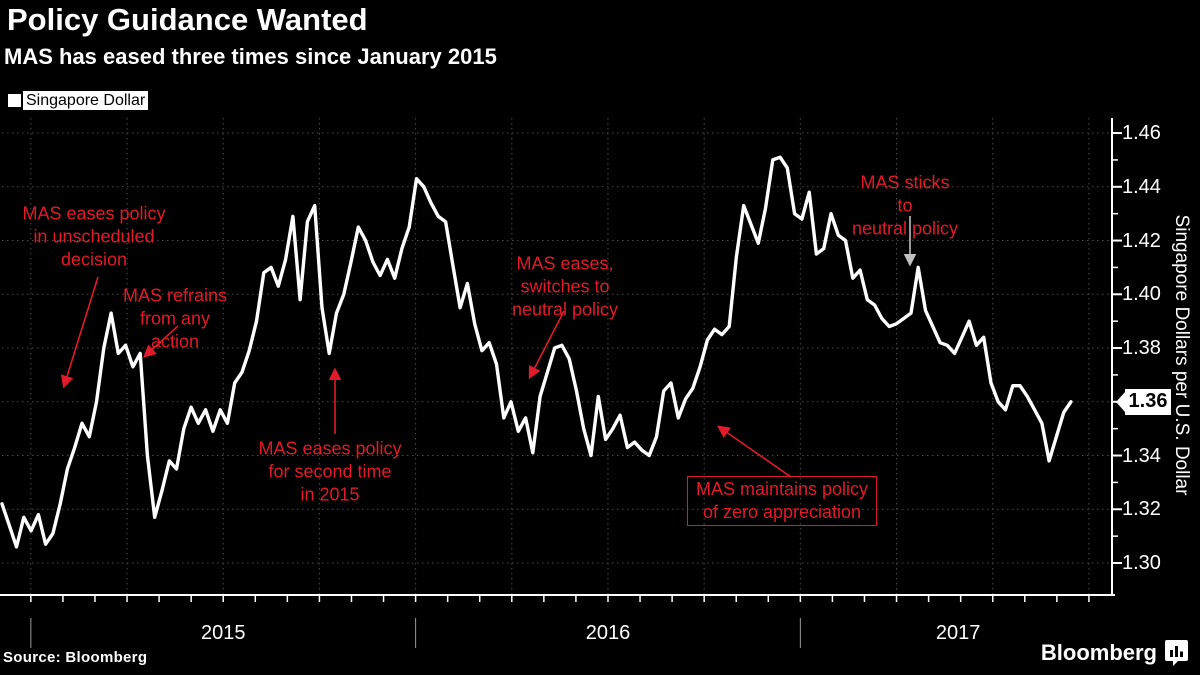  Describe the element at coordinates (1143, 401) in the screenshot. I see `last-price-badge: 1.36` at that location.